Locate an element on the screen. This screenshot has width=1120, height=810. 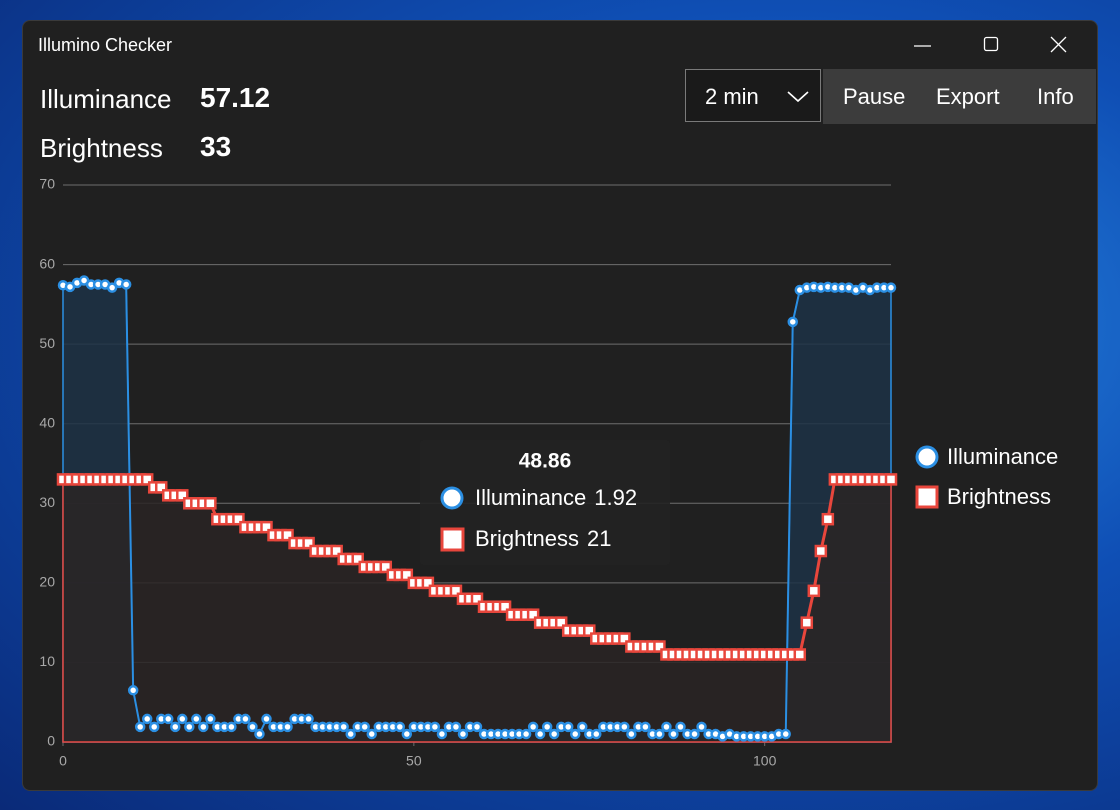
pause-button: Pause is located at coordinates (874, 96).